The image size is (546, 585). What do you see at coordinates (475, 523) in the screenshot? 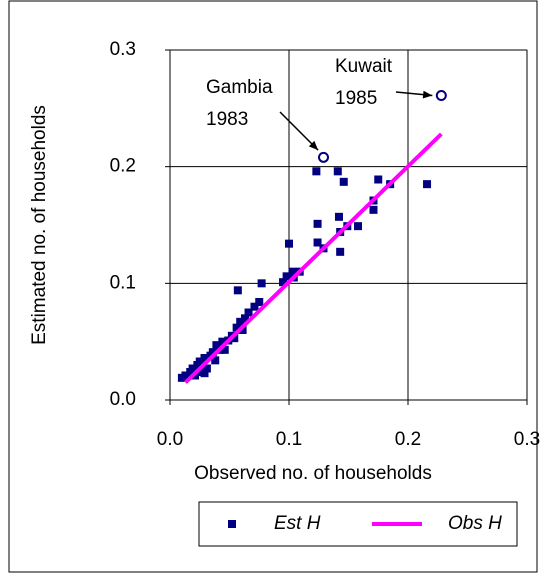
I see `legend-label: Obs H` at bounding box center [475, 523].